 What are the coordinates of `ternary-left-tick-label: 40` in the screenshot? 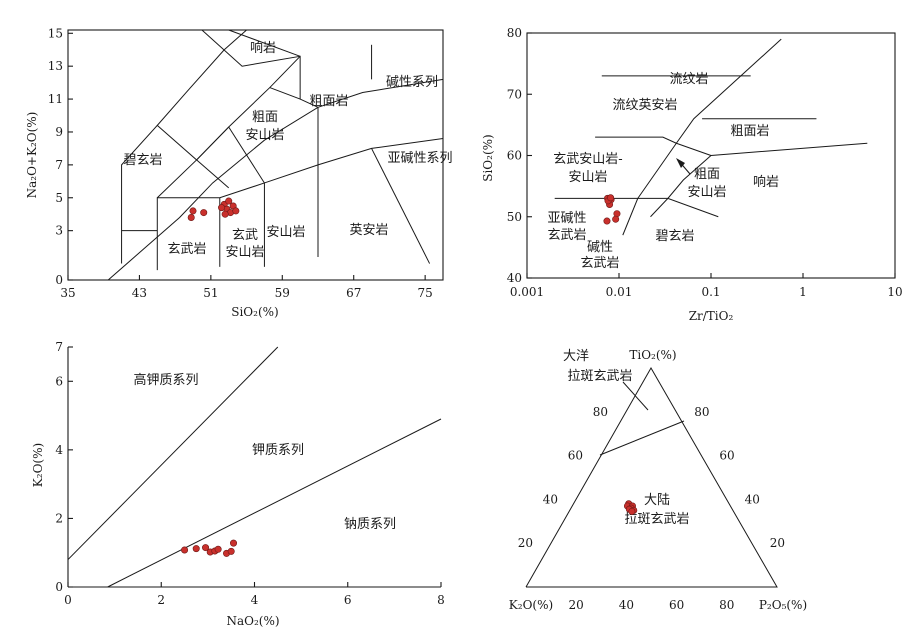 It's located at (550, 499).